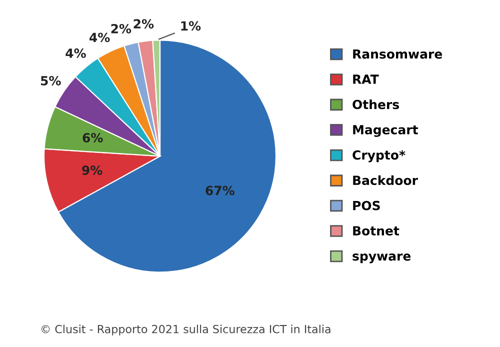  I want to click on legend-label: Botnet, so click(376, 231).